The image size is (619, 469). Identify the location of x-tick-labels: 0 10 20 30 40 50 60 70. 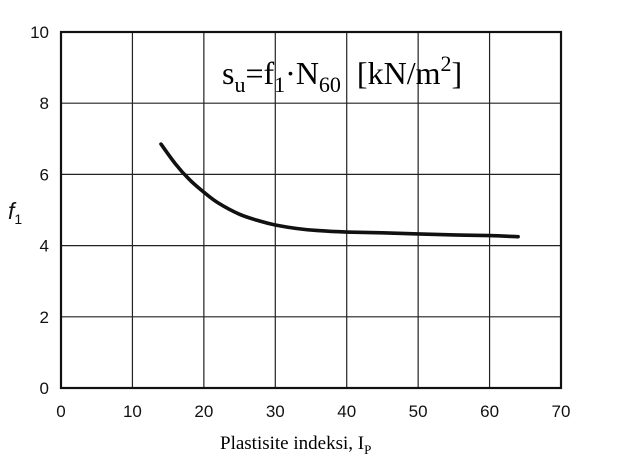
(313, 411).